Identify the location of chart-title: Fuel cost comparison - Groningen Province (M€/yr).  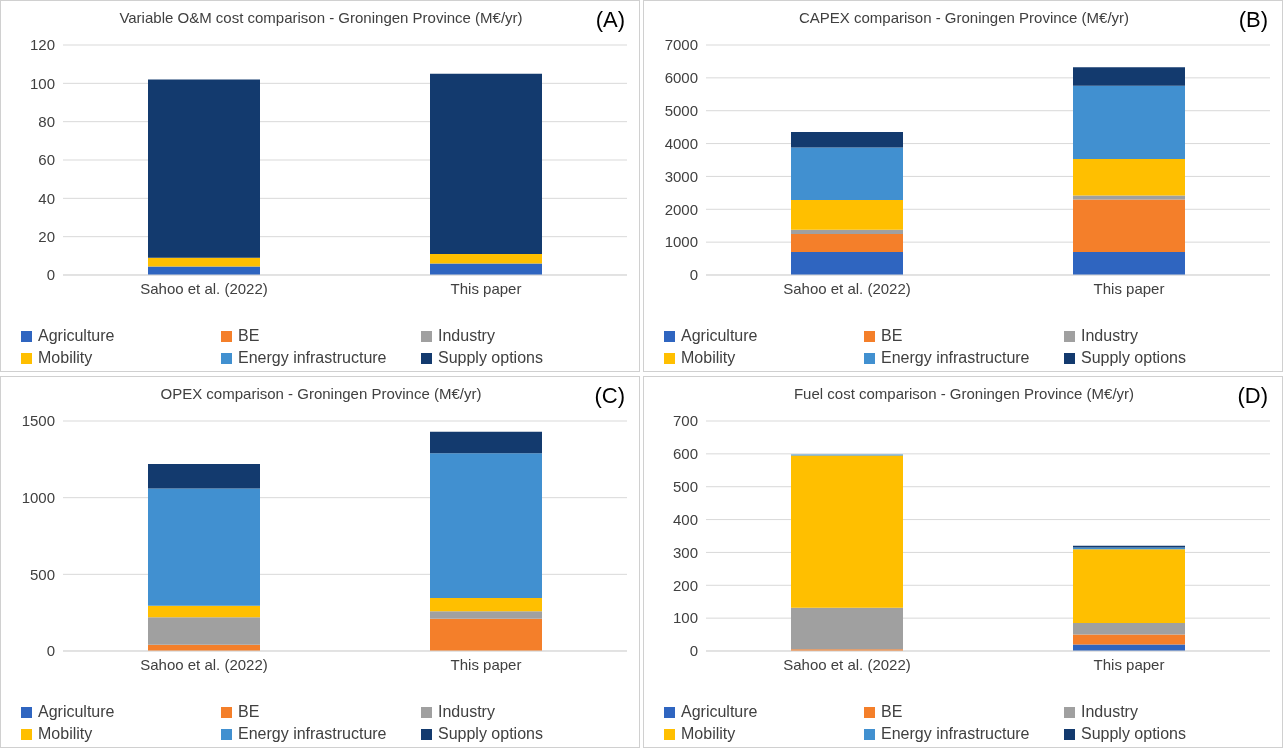
(964, 393).